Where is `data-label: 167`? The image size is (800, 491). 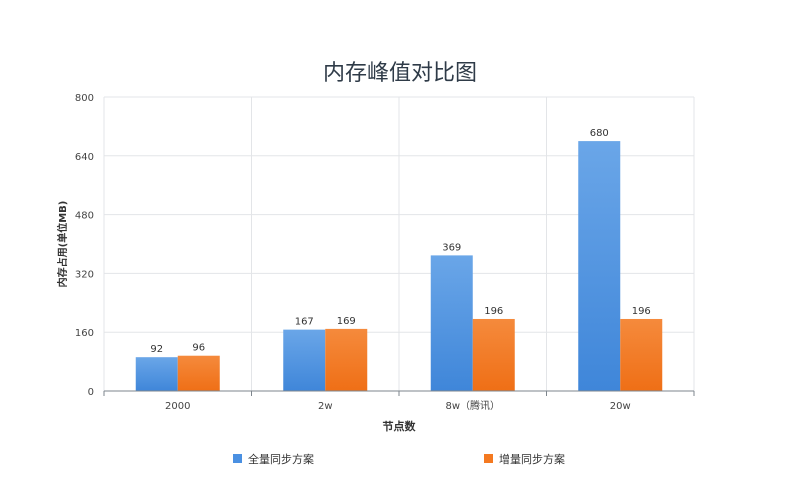 data-label: 167 is located at coordinates (304, 322).